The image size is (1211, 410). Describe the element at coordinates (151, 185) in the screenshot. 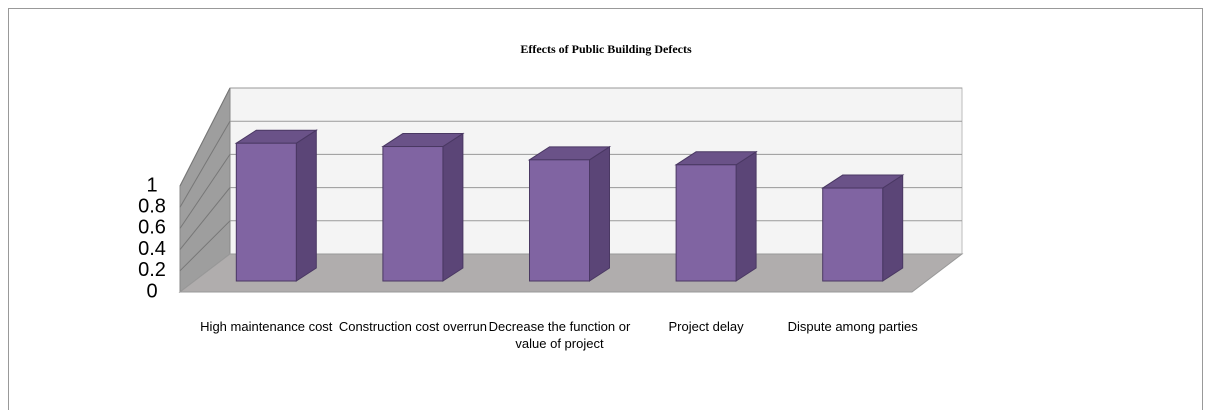

I see `y-tick-label: 1` at that location.